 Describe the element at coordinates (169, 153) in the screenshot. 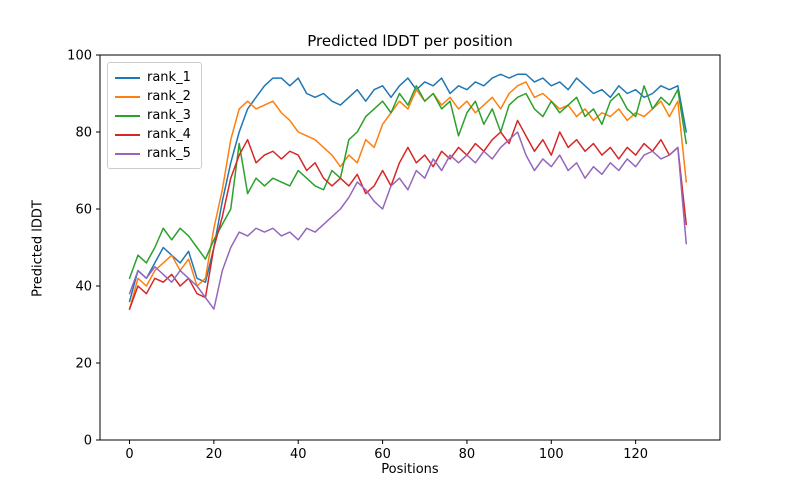

I see `legend-label: rank_5` at that location.